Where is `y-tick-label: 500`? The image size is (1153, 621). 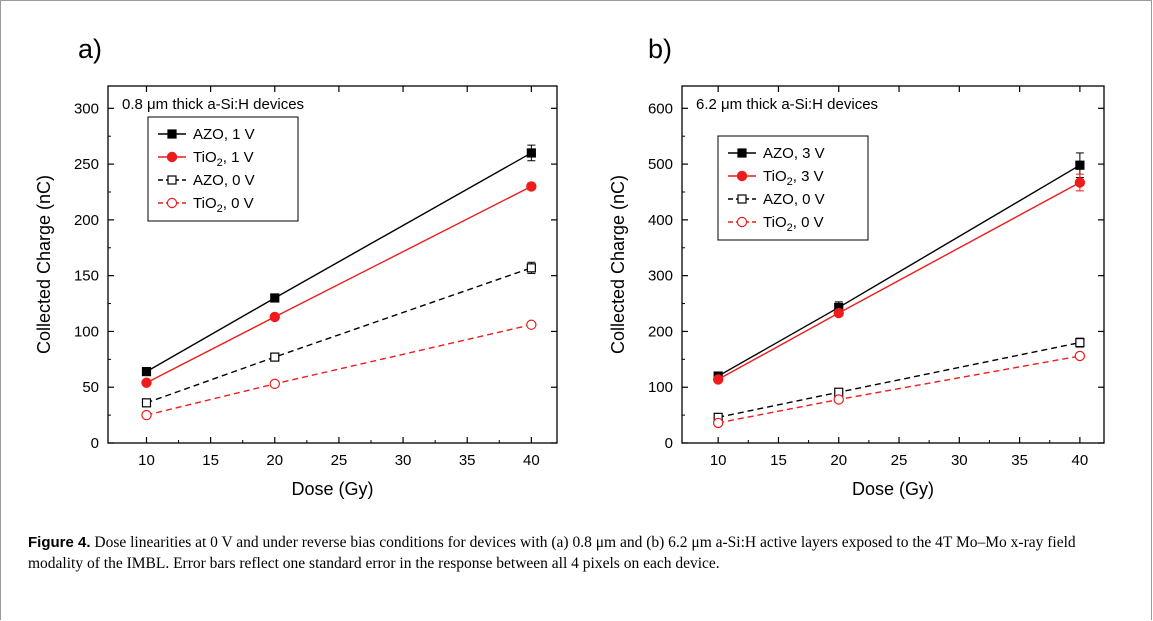 y-tick-label: 500 is located at coordinates (660, 164).